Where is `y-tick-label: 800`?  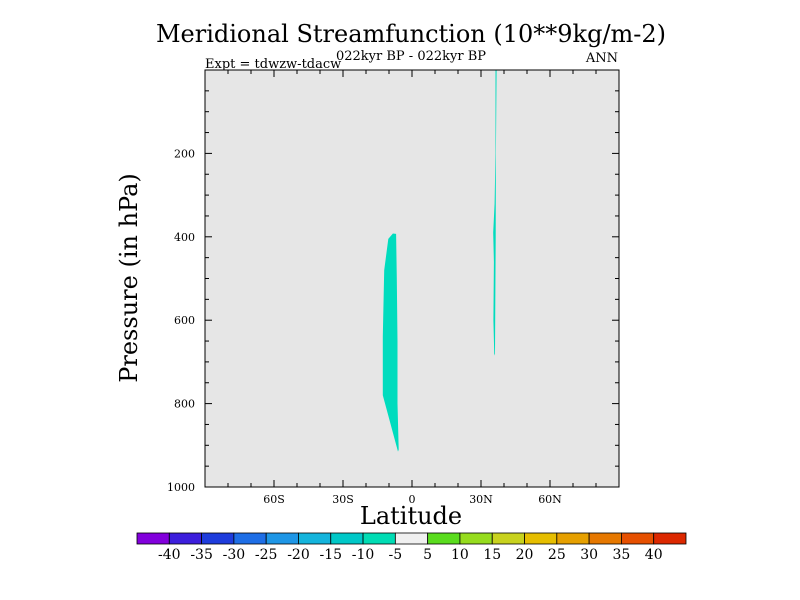
y-tick-label: 800 is located at coordinates (184, 404).